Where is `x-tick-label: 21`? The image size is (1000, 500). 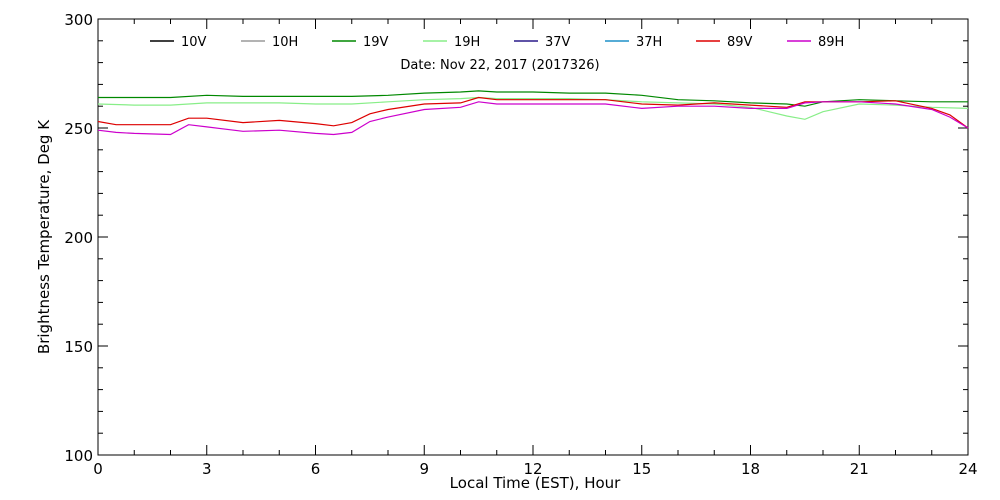 x-tick-label: 21 is located at coordinates (859, 469).